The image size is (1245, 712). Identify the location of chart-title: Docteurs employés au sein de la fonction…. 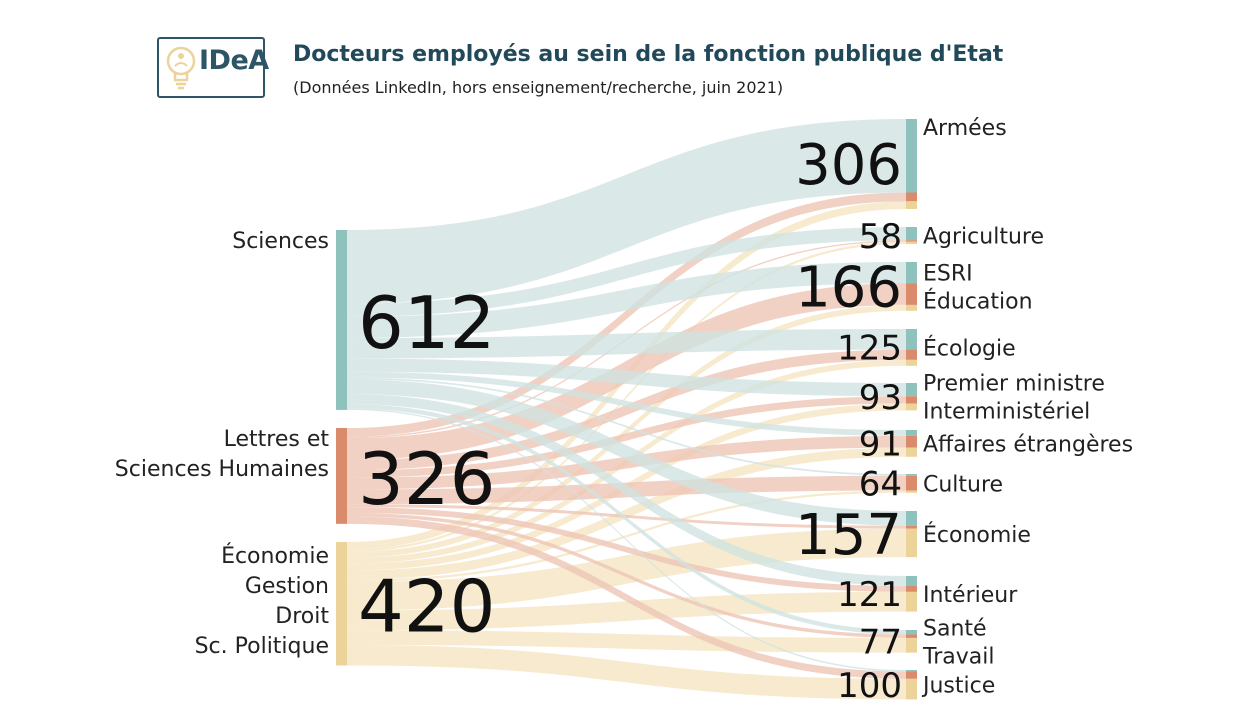
(648, 54).